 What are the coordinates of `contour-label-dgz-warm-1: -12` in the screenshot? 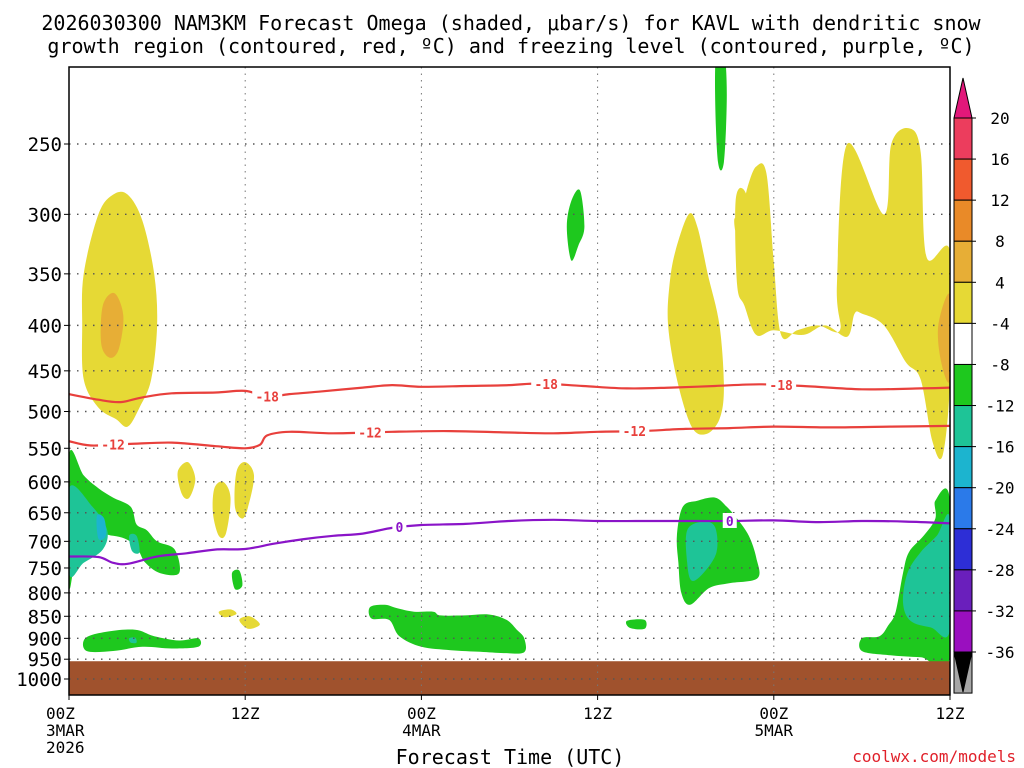 It's located at (369, 433).